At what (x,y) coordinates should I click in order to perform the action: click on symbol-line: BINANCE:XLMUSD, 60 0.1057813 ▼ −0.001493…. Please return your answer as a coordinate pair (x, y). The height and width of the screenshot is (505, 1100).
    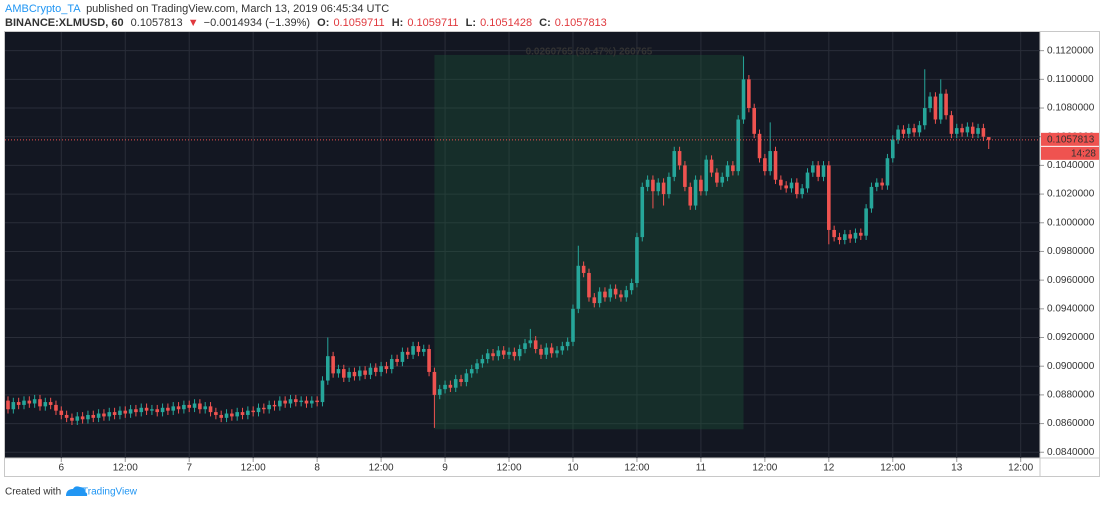
    Looking at the image, I should click on (306, 23).